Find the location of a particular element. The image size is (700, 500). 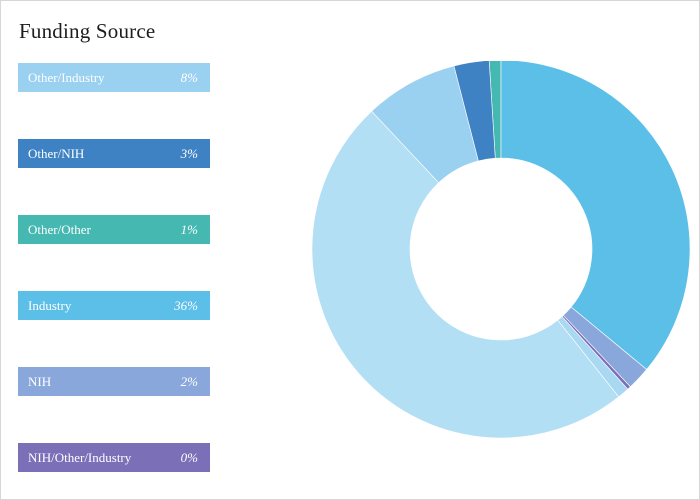

legend-percent: 8% is located at coordinates (189, 77).